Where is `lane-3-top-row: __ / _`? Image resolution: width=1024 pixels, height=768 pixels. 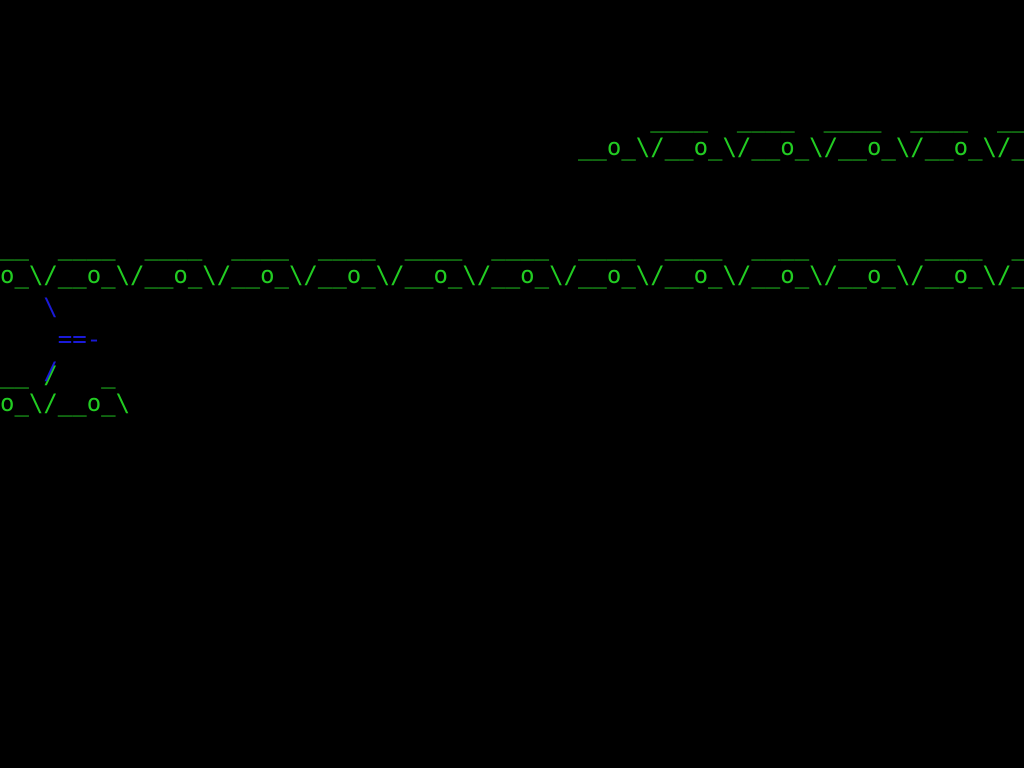
lane-3-top-row: __ / _ is located at coordinates (58, 375).